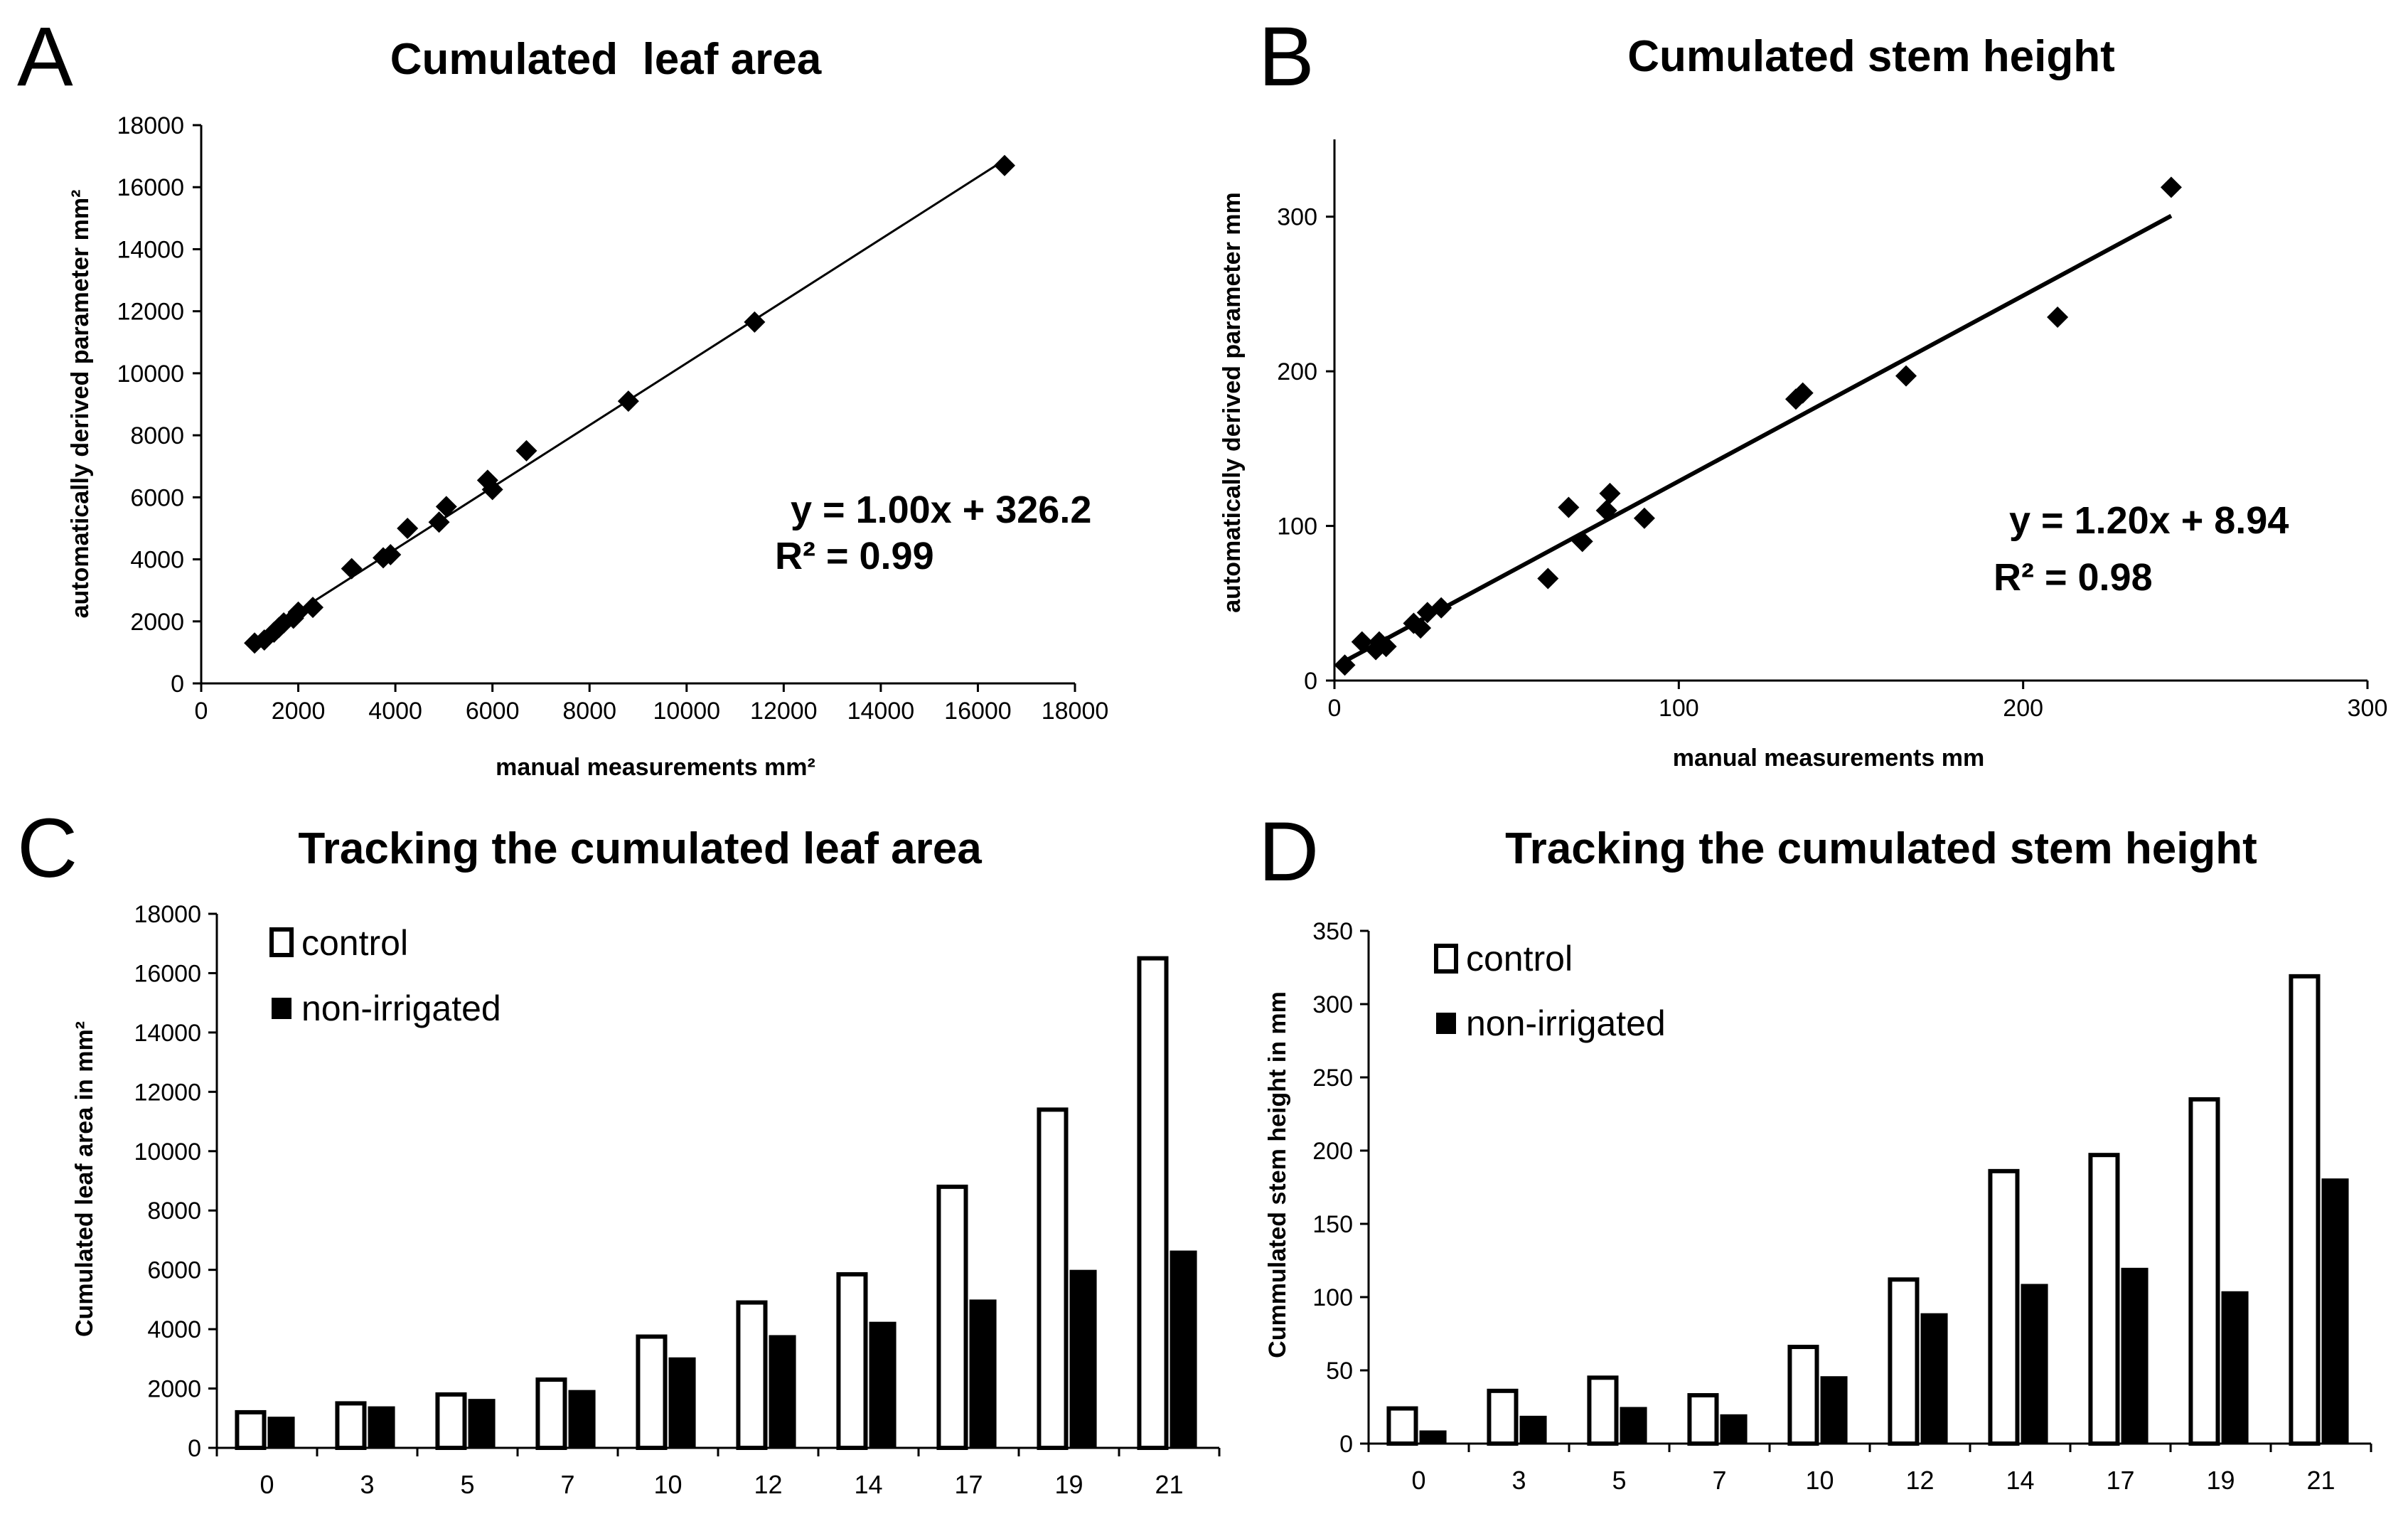 The image size is (2408, 1514). I want to click on x-tick-label-d: 12, so click(1919, 1480).